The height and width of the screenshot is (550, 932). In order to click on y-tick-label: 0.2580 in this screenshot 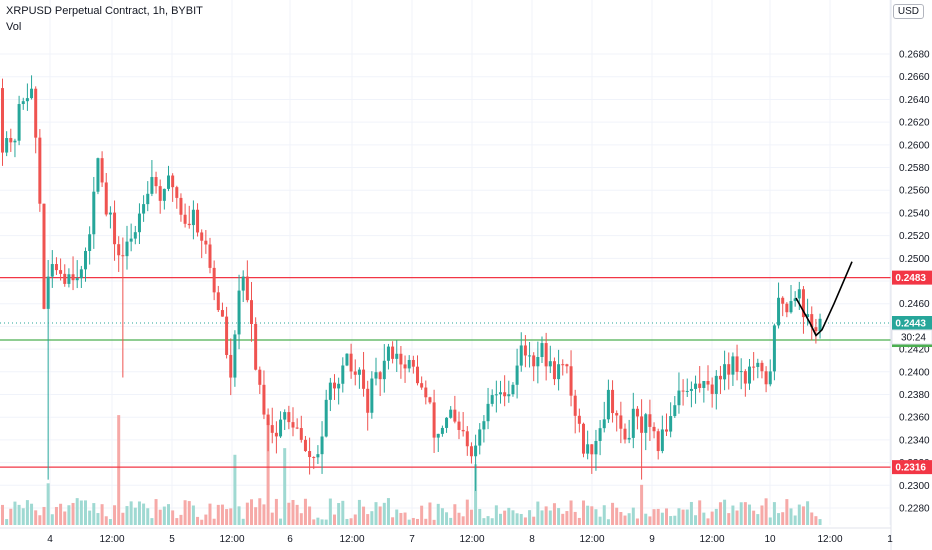, I will do `click(914, 168)`.